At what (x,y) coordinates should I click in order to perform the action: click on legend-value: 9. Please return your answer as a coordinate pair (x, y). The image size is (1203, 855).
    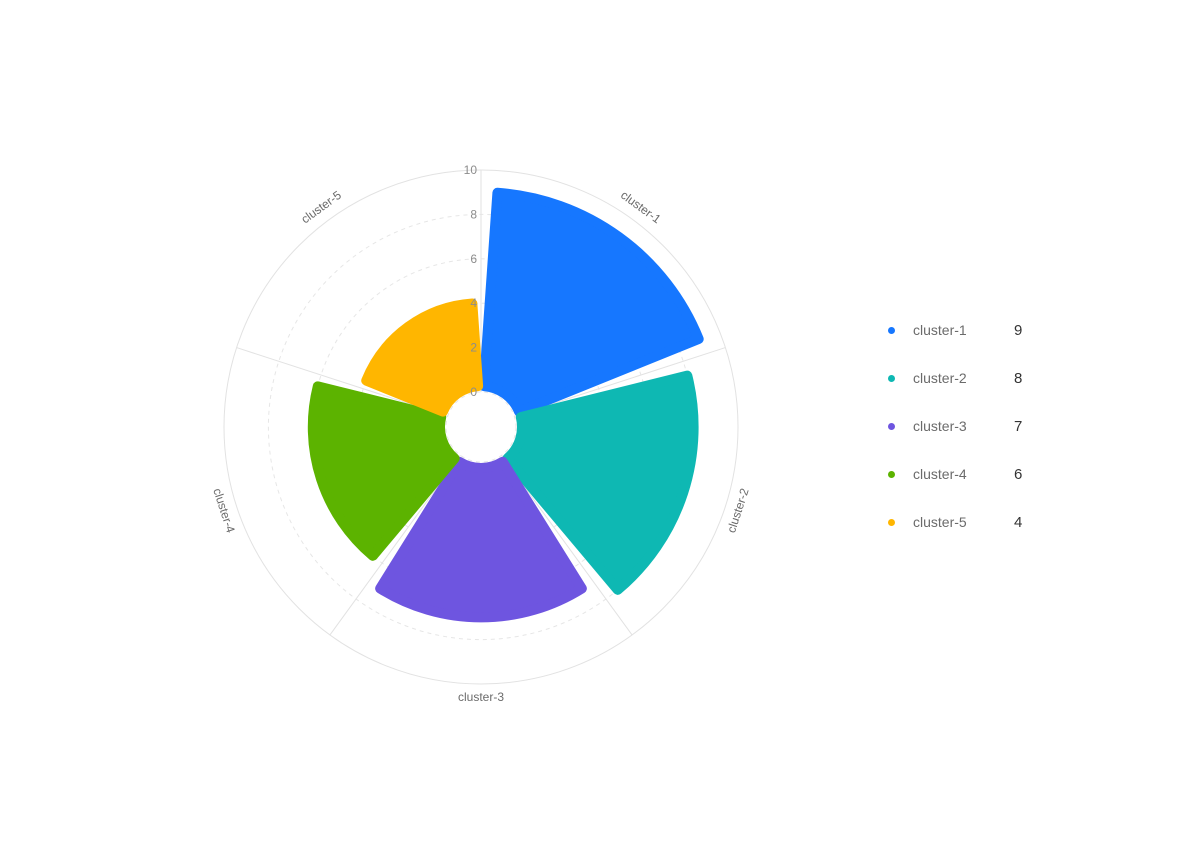
    Looking at the image, I should click on (1018, 330).